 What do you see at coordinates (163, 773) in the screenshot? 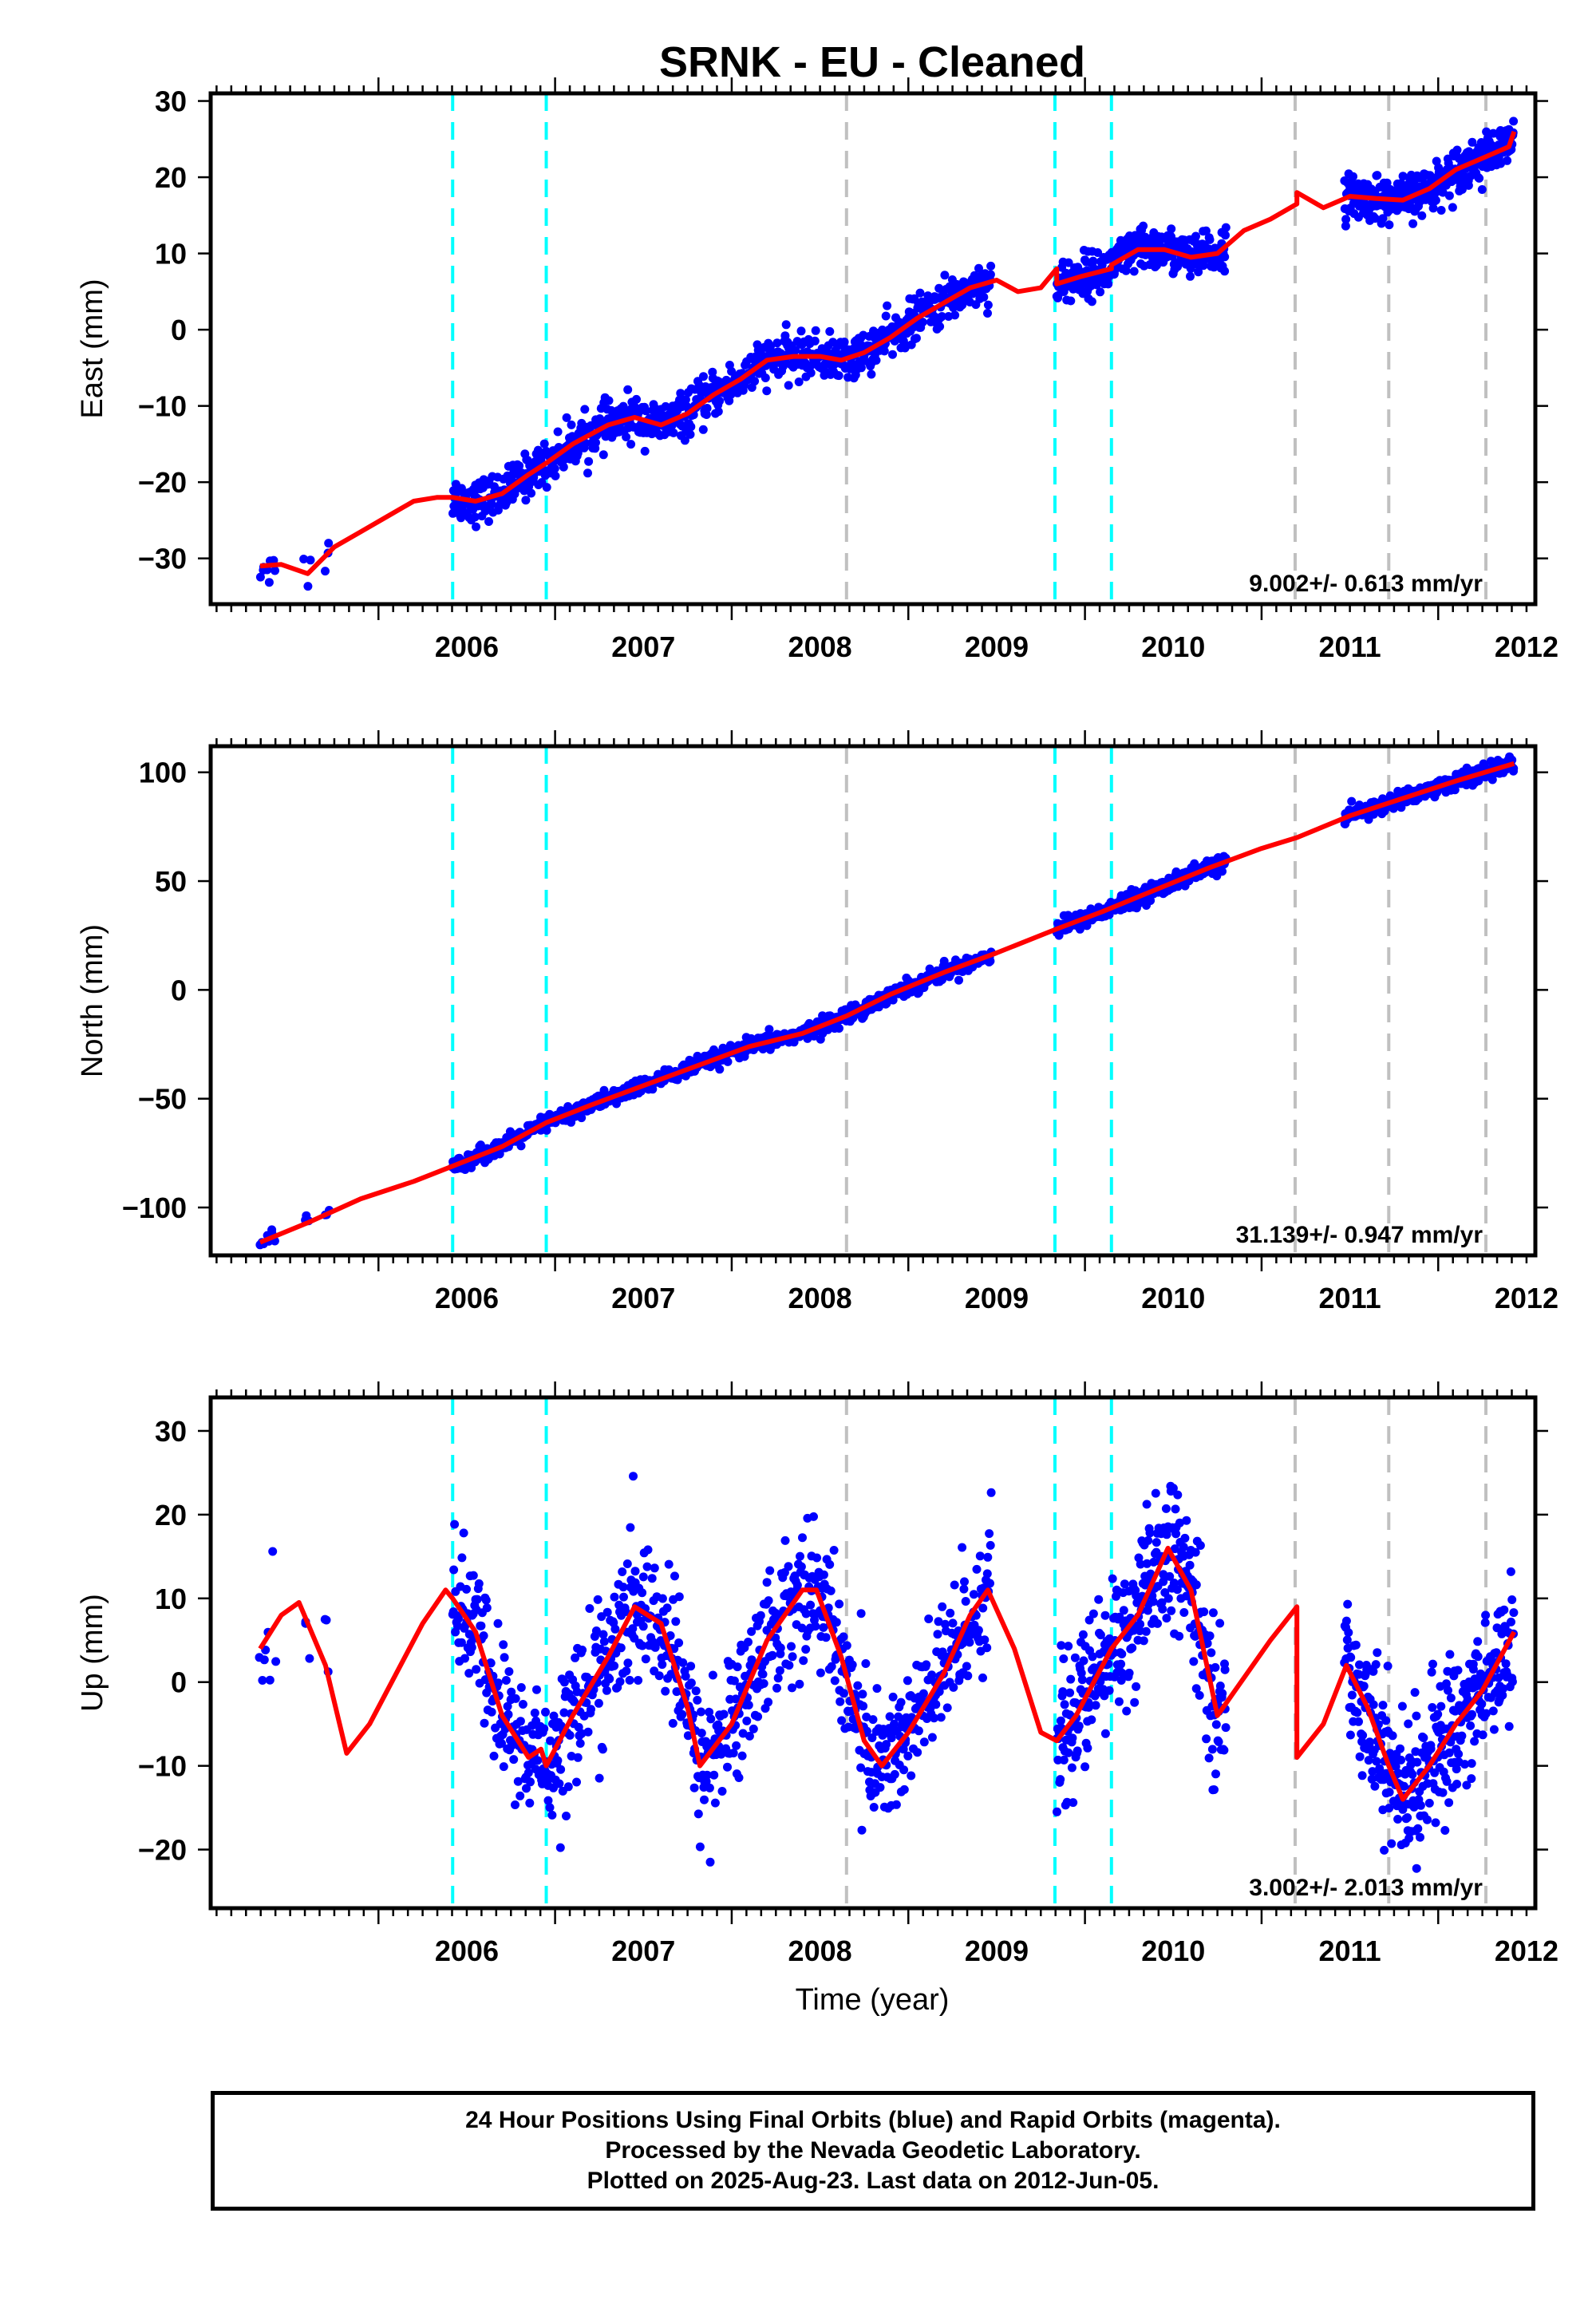
I see `y-tick-label: 100` at bounding box center [163, 773].